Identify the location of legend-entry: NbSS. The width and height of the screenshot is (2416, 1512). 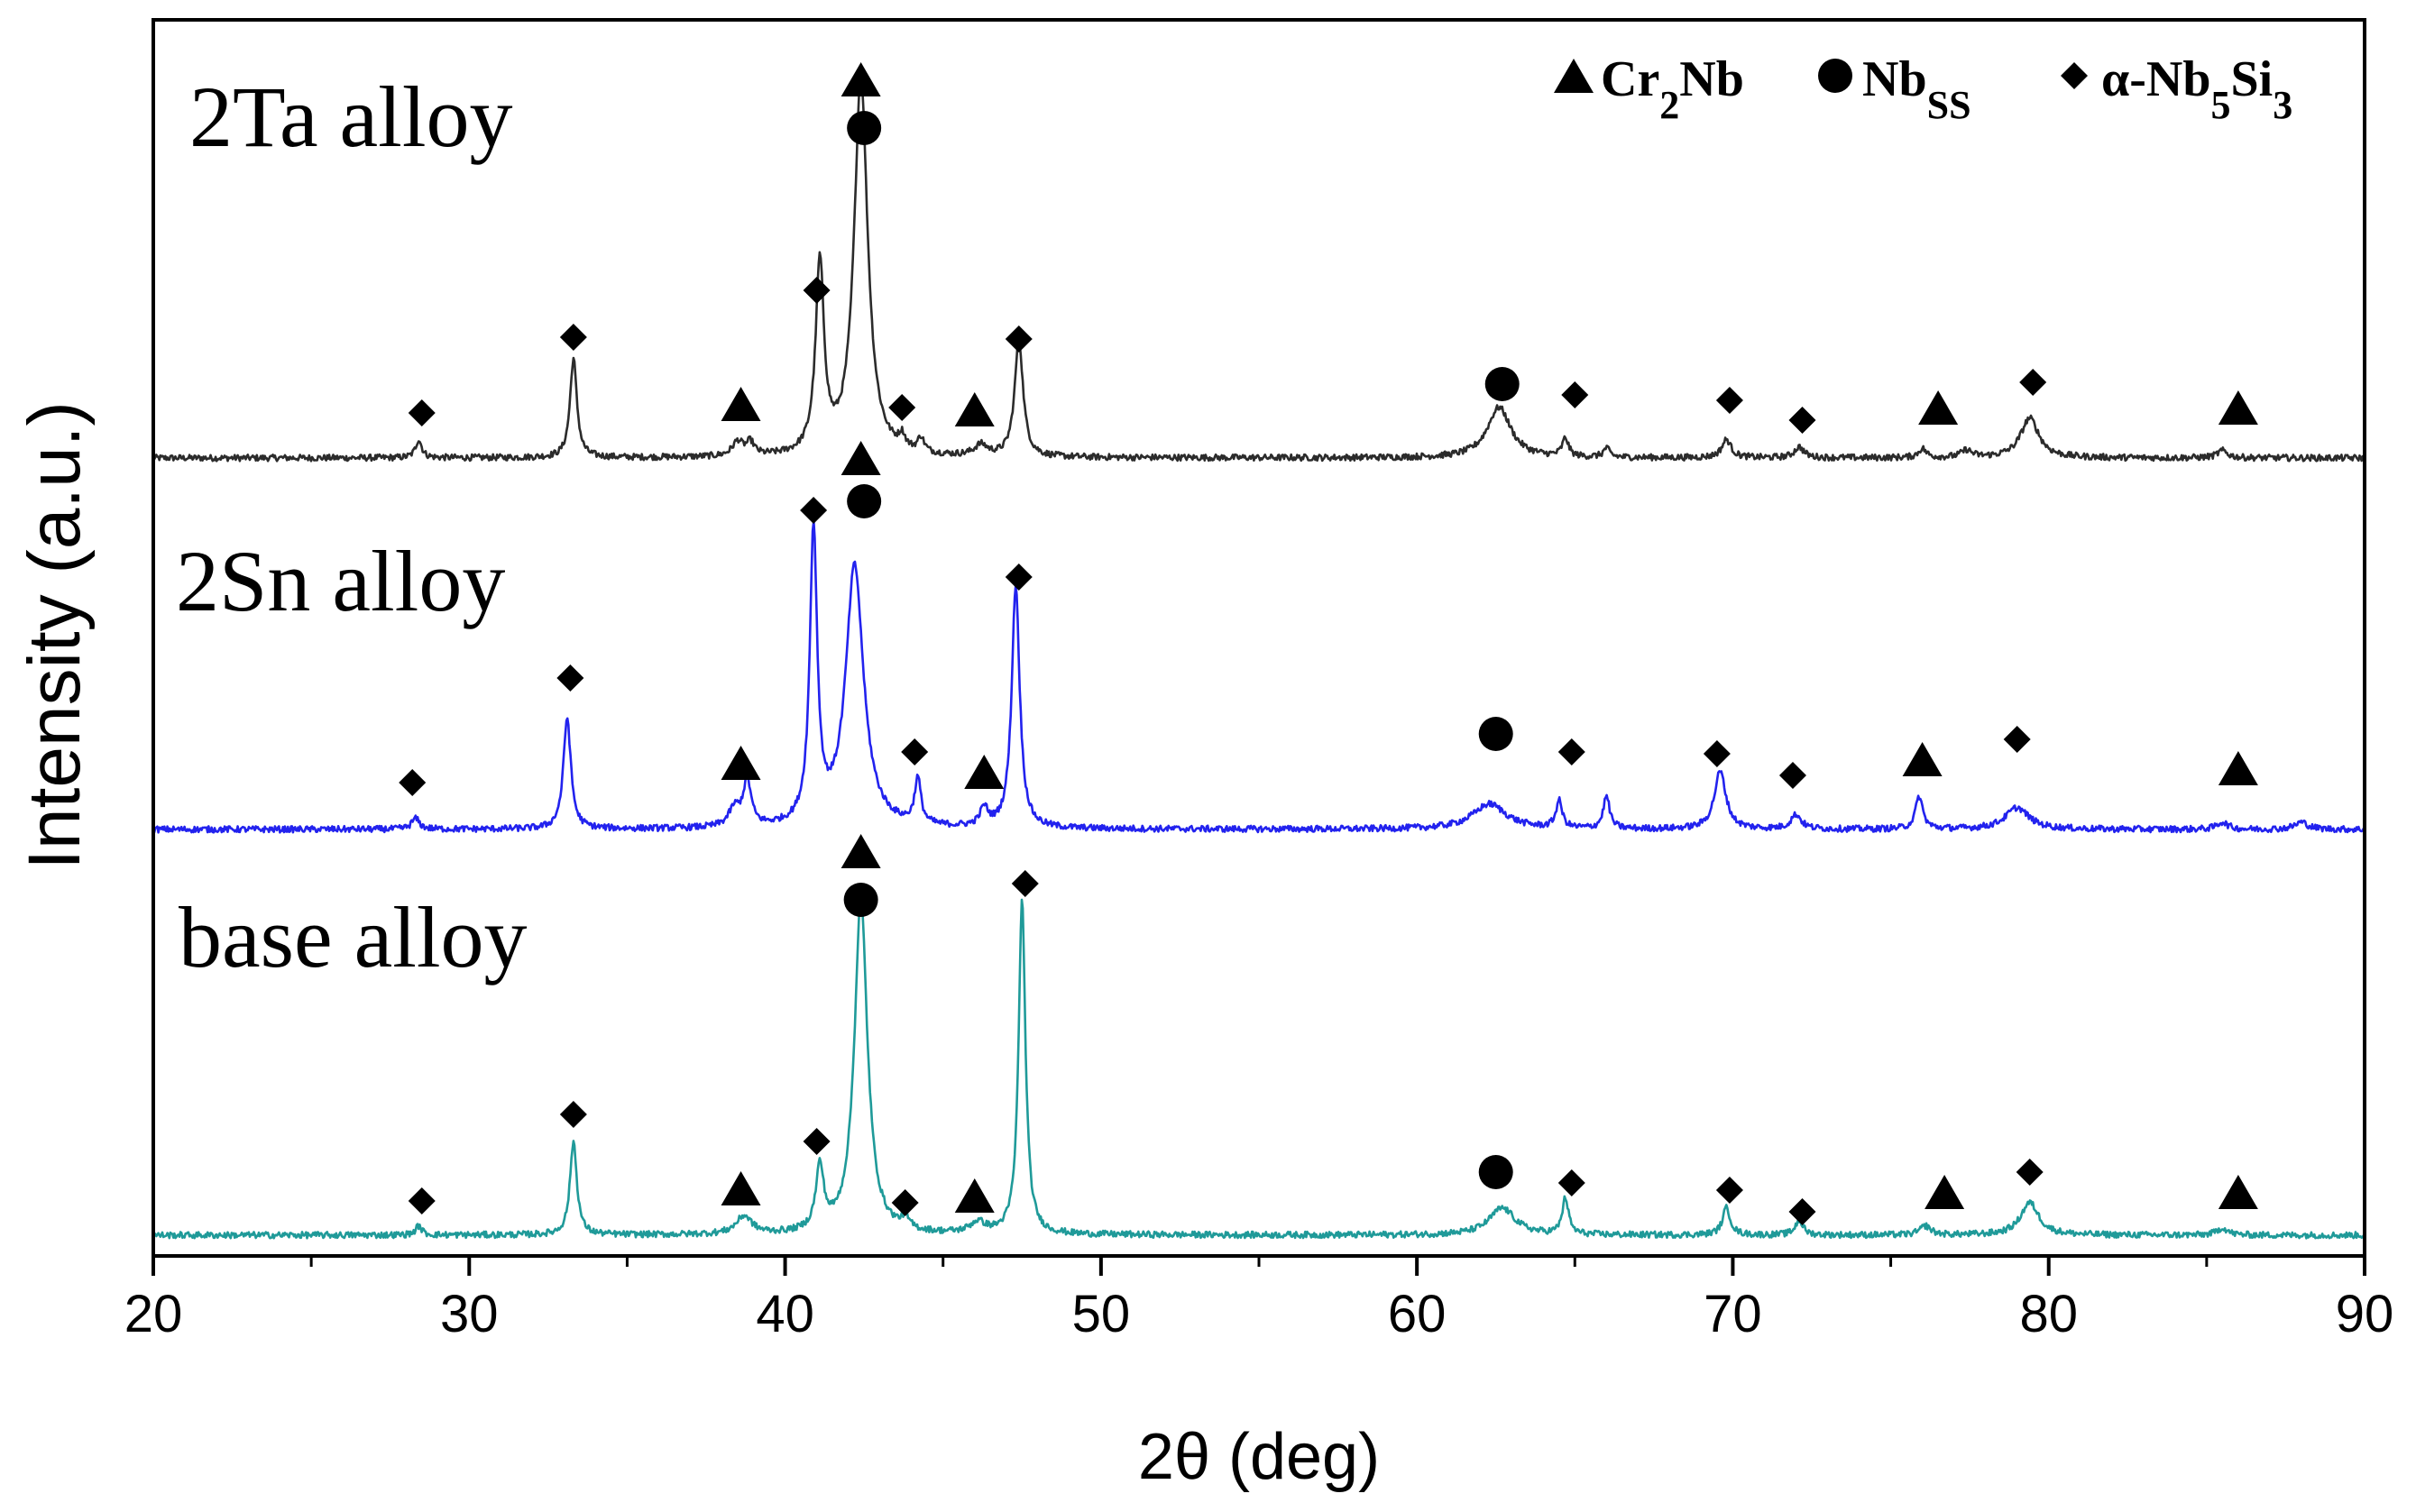
(1895, 89).